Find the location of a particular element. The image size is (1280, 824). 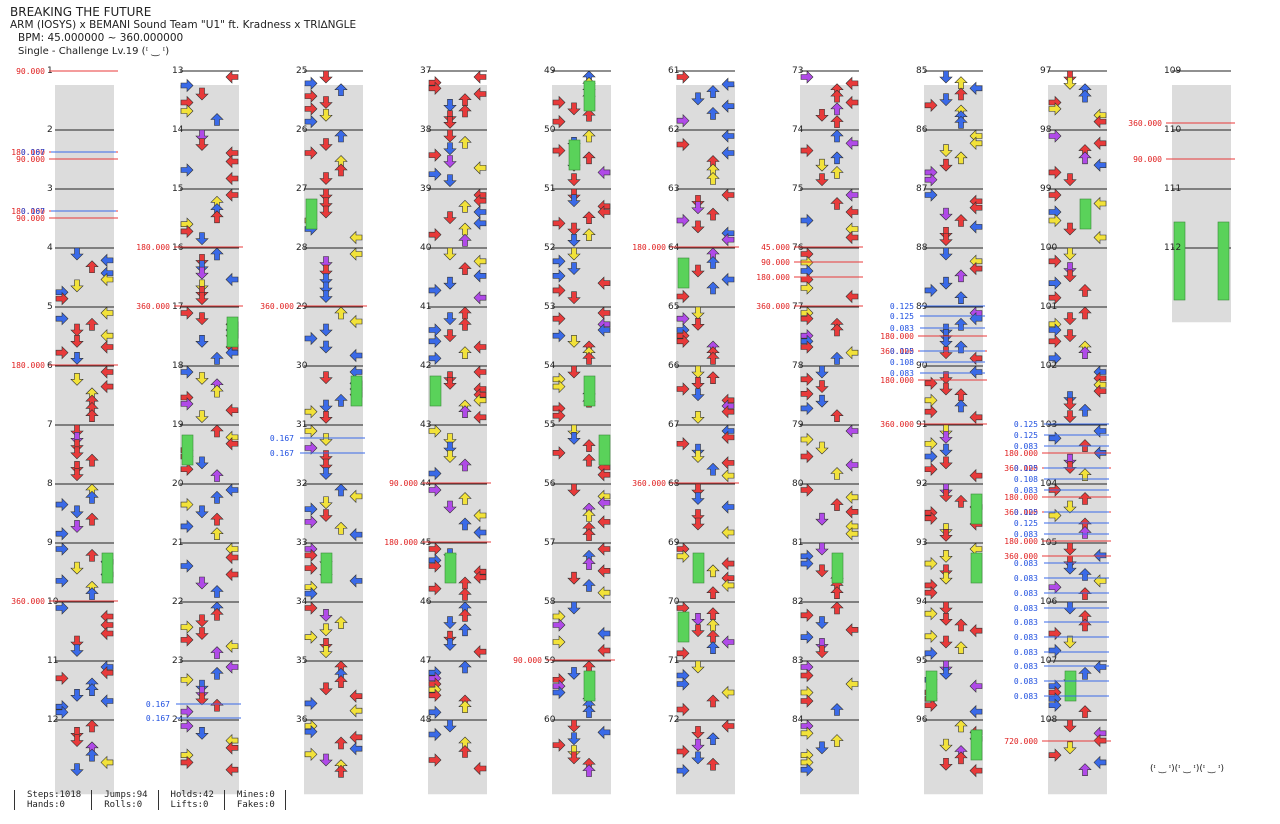

measure-number: 13 is located at coordinates (177, 71).